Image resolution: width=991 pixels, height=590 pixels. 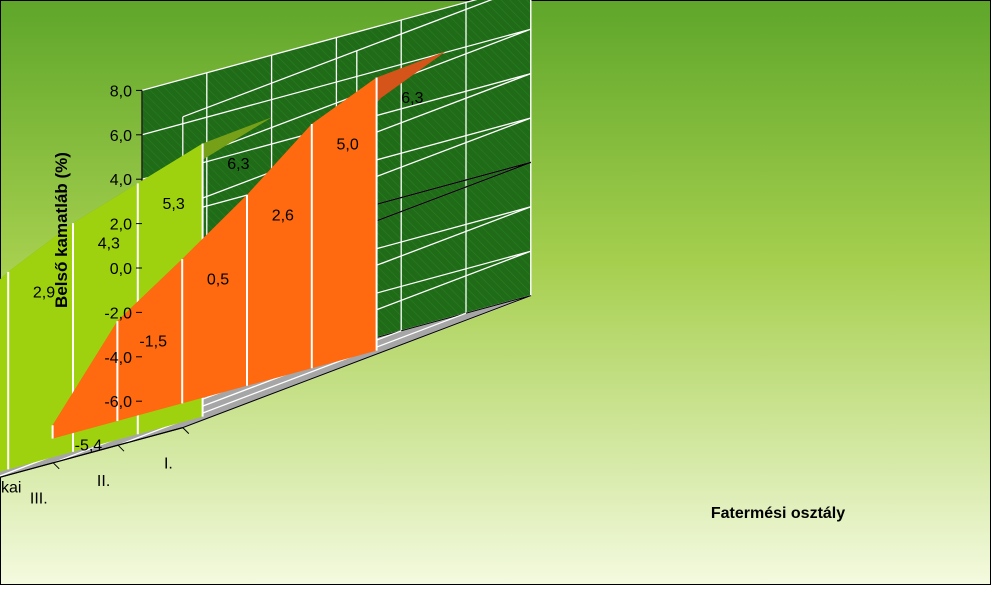 I want to click on y-tick-label: 8,0, so click(x=121, y=91).